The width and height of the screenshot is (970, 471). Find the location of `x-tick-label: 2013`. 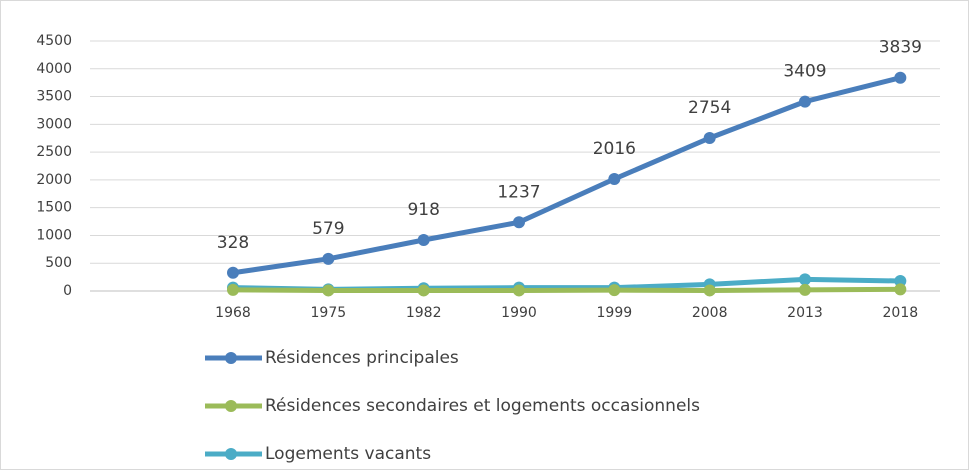

x-tick-label: 2013 is located at coordinates (805, 313).